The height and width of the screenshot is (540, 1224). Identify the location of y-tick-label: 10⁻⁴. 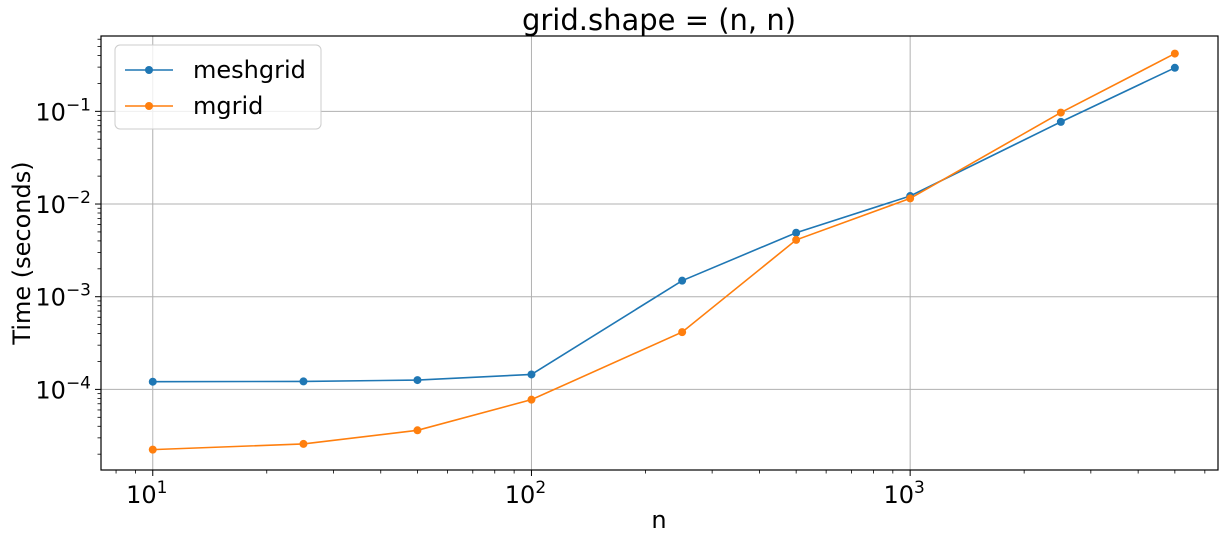
(63, 388).